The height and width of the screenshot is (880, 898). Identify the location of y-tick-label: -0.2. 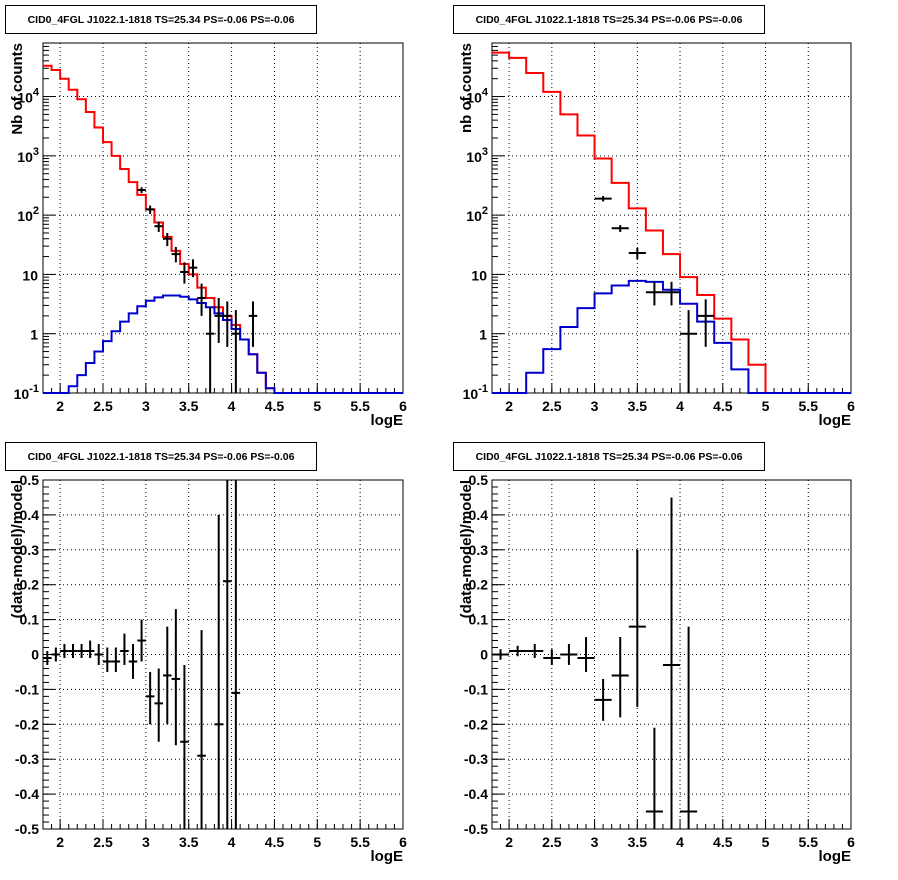
(27, 724).